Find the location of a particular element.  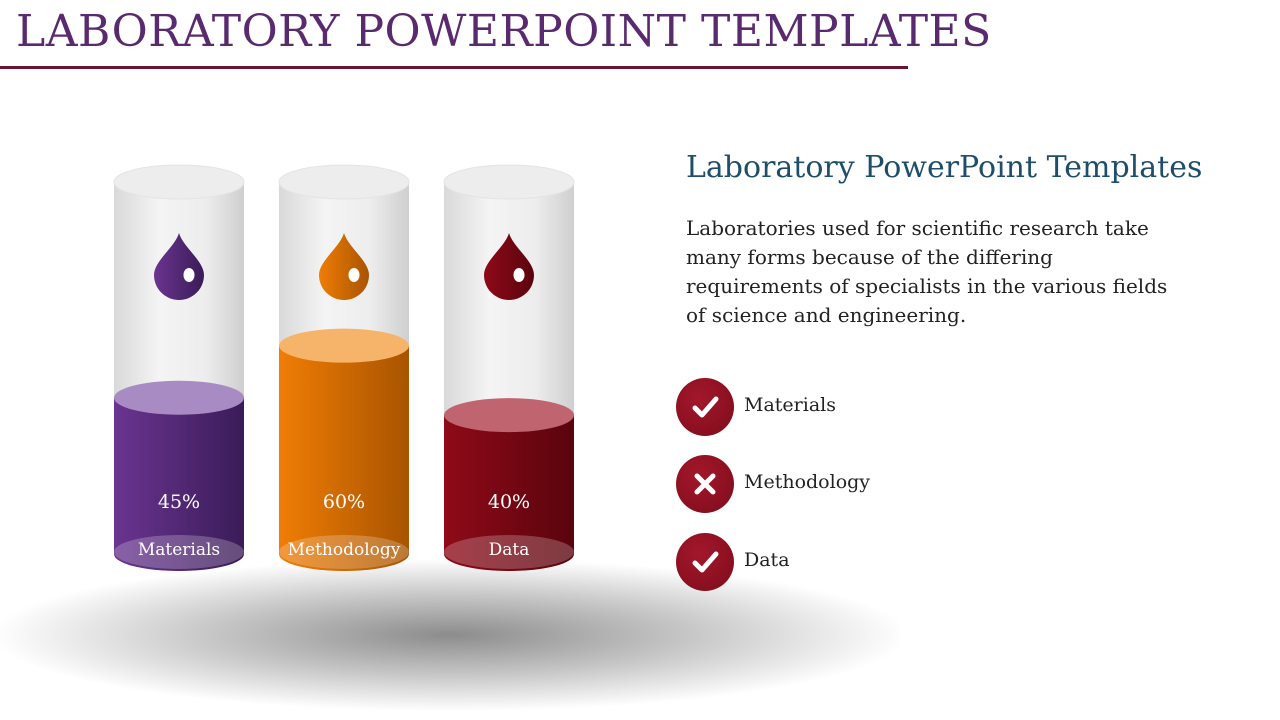

cylinder-label: Data is located at coordinates (509, 550).